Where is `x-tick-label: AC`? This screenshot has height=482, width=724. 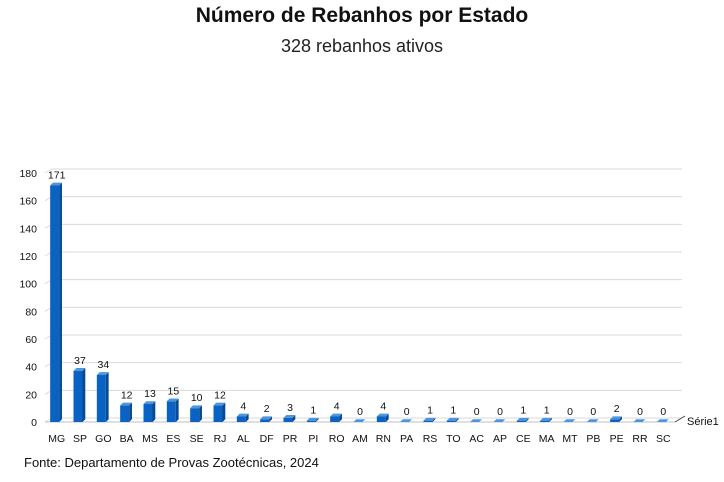 x-tick-label: AC is located at coordinates (476, 439).